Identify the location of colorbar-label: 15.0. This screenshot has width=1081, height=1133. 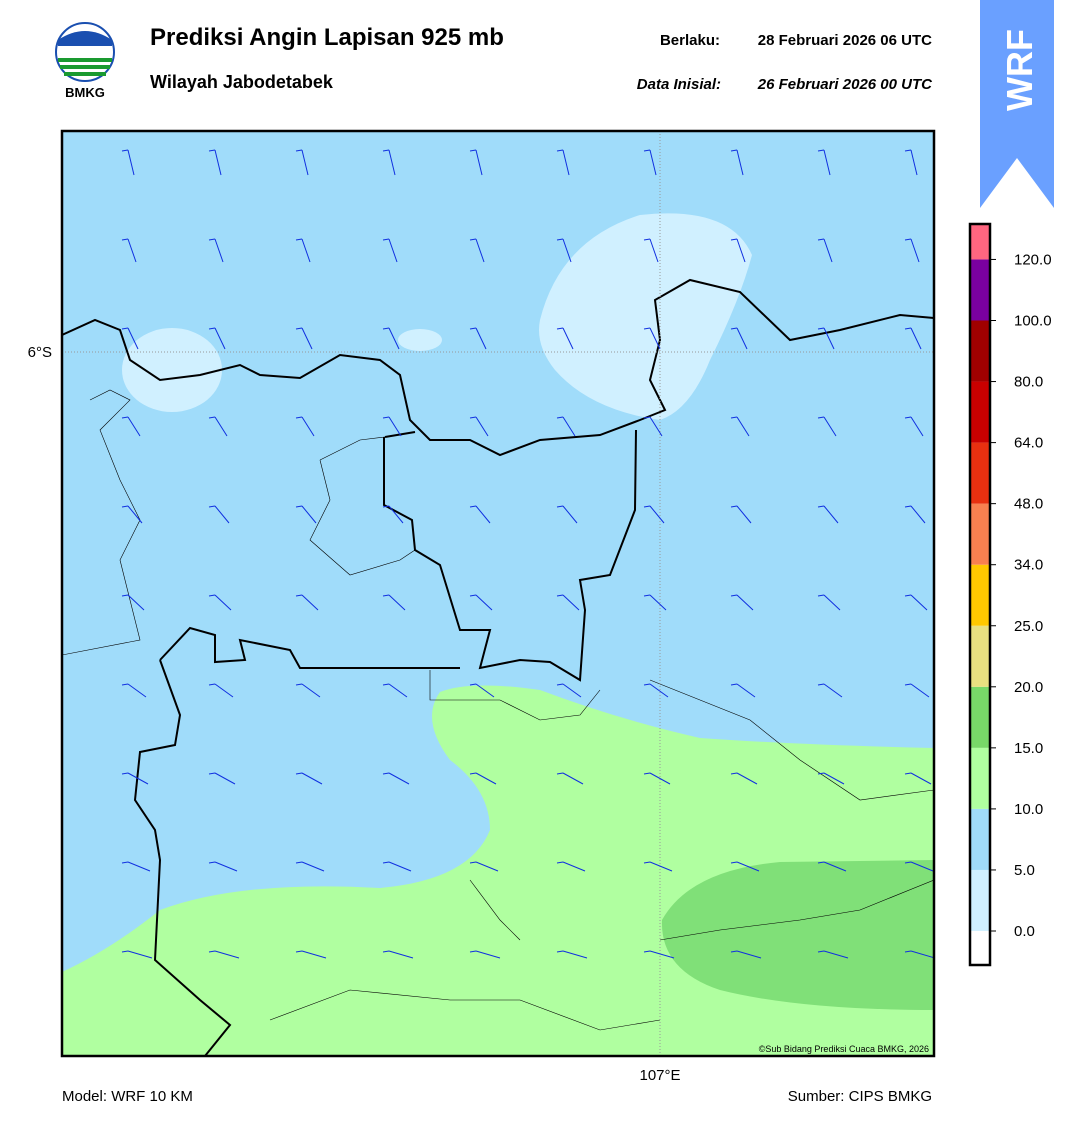
(1028, 748).